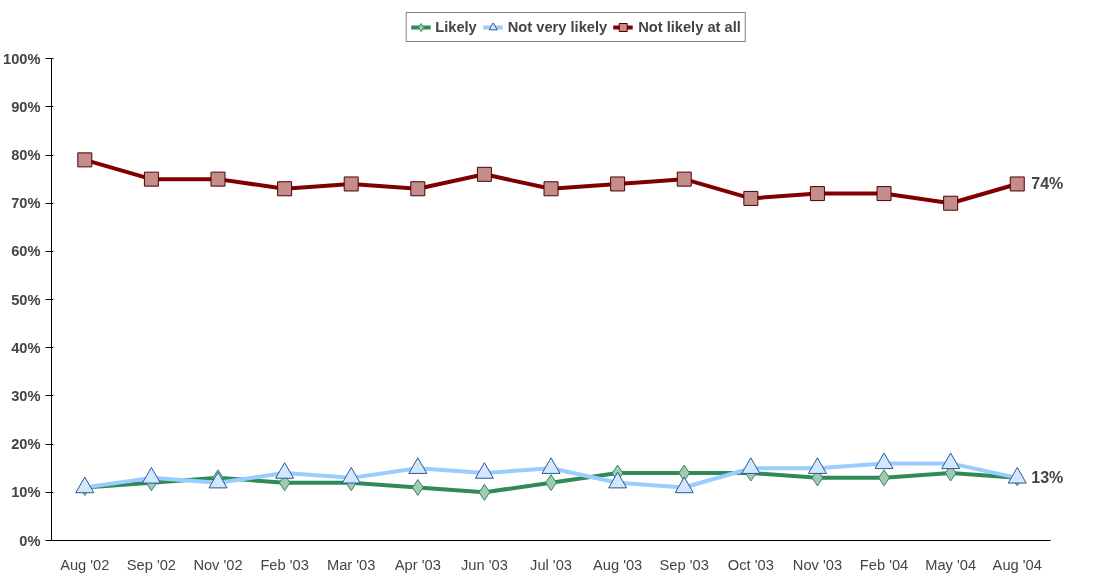 This screenshot has height=582, width=1118. What do you see at coordinates (884, 564) in the screenshot?
I see `x-tick-label: Feb '04` at bounding box center [884, 564].